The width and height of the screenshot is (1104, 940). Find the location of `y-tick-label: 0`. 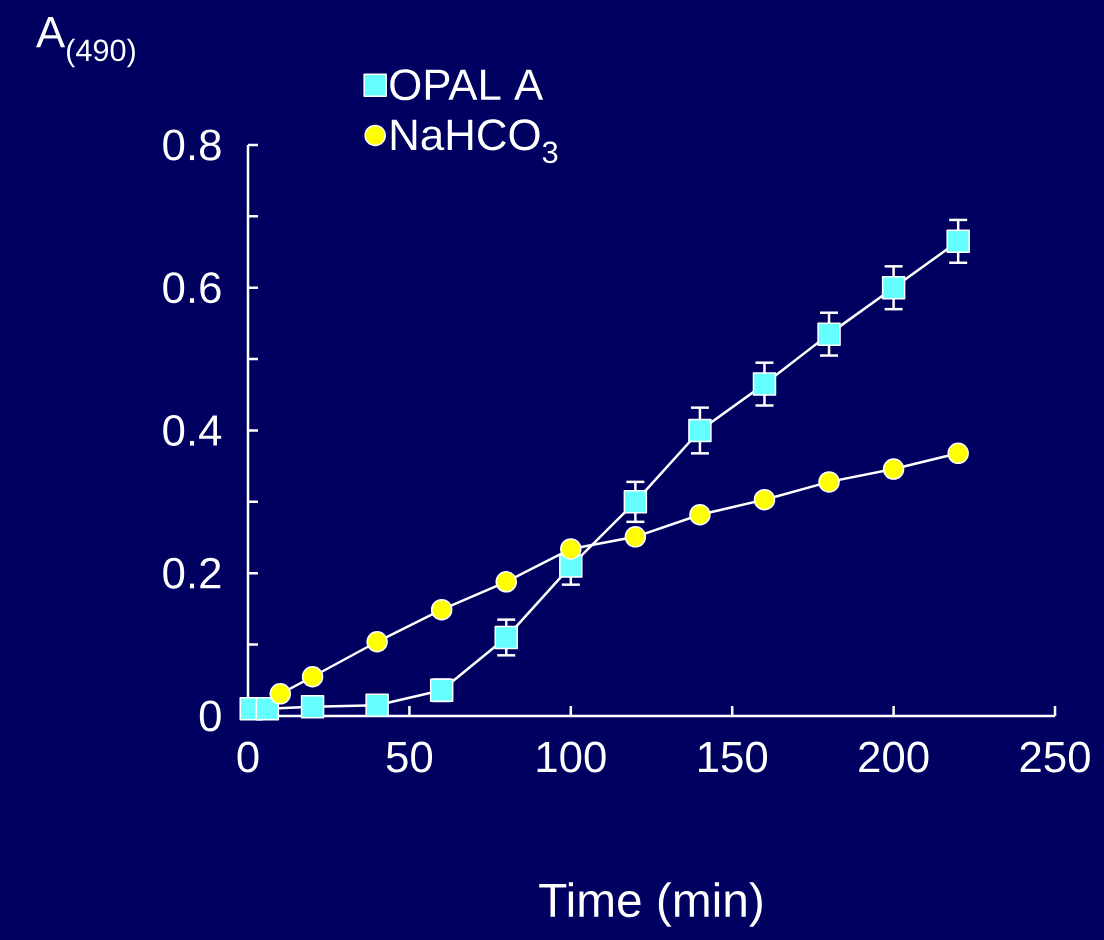

y-tick-label: 0 is located at coordinates (210, 716).